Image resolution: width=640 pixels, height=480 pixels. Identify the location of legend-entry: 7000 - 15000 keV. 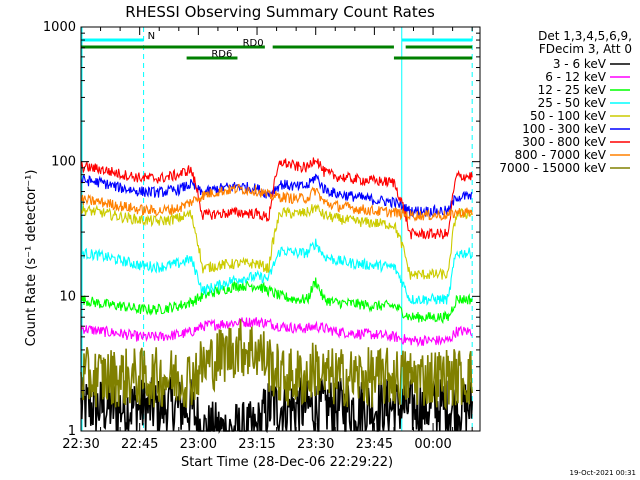
(552, 168).